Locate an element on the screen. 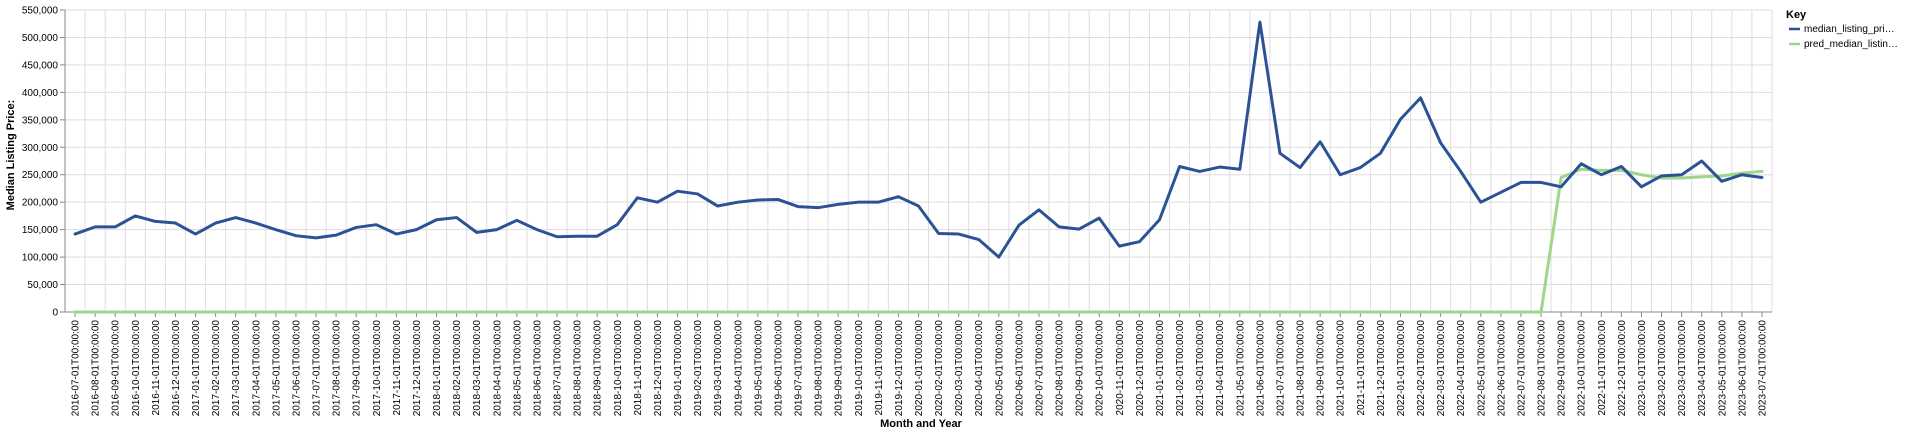  x-tick-label: 2022-02-01T00:00:00 is located at coordinates (1421, 368).